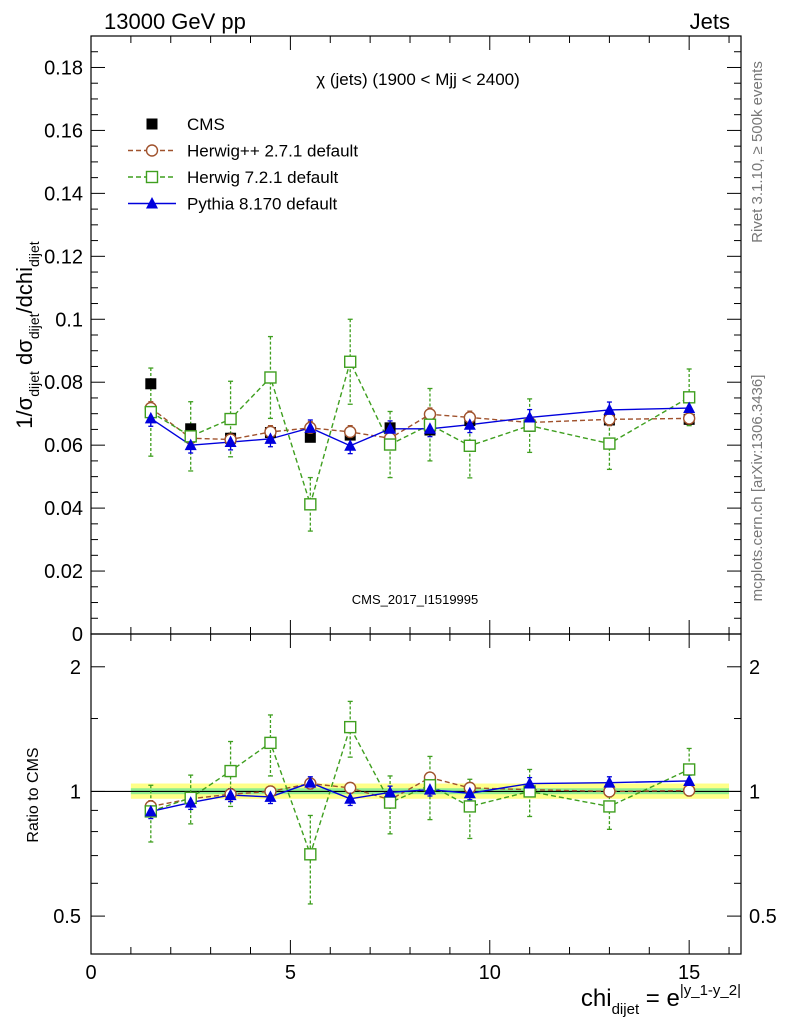 This screenshot has width=786, height=1024. I want to click on main-y-tick-label: 0.12, so click(63, 257).